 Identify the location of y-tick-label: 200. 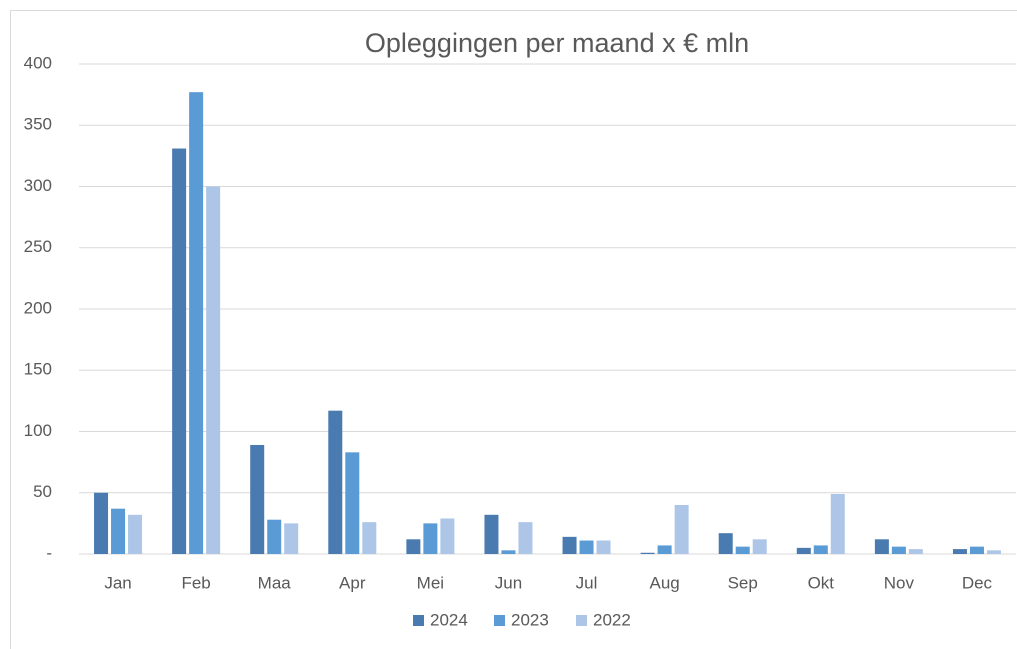
(38, 307).